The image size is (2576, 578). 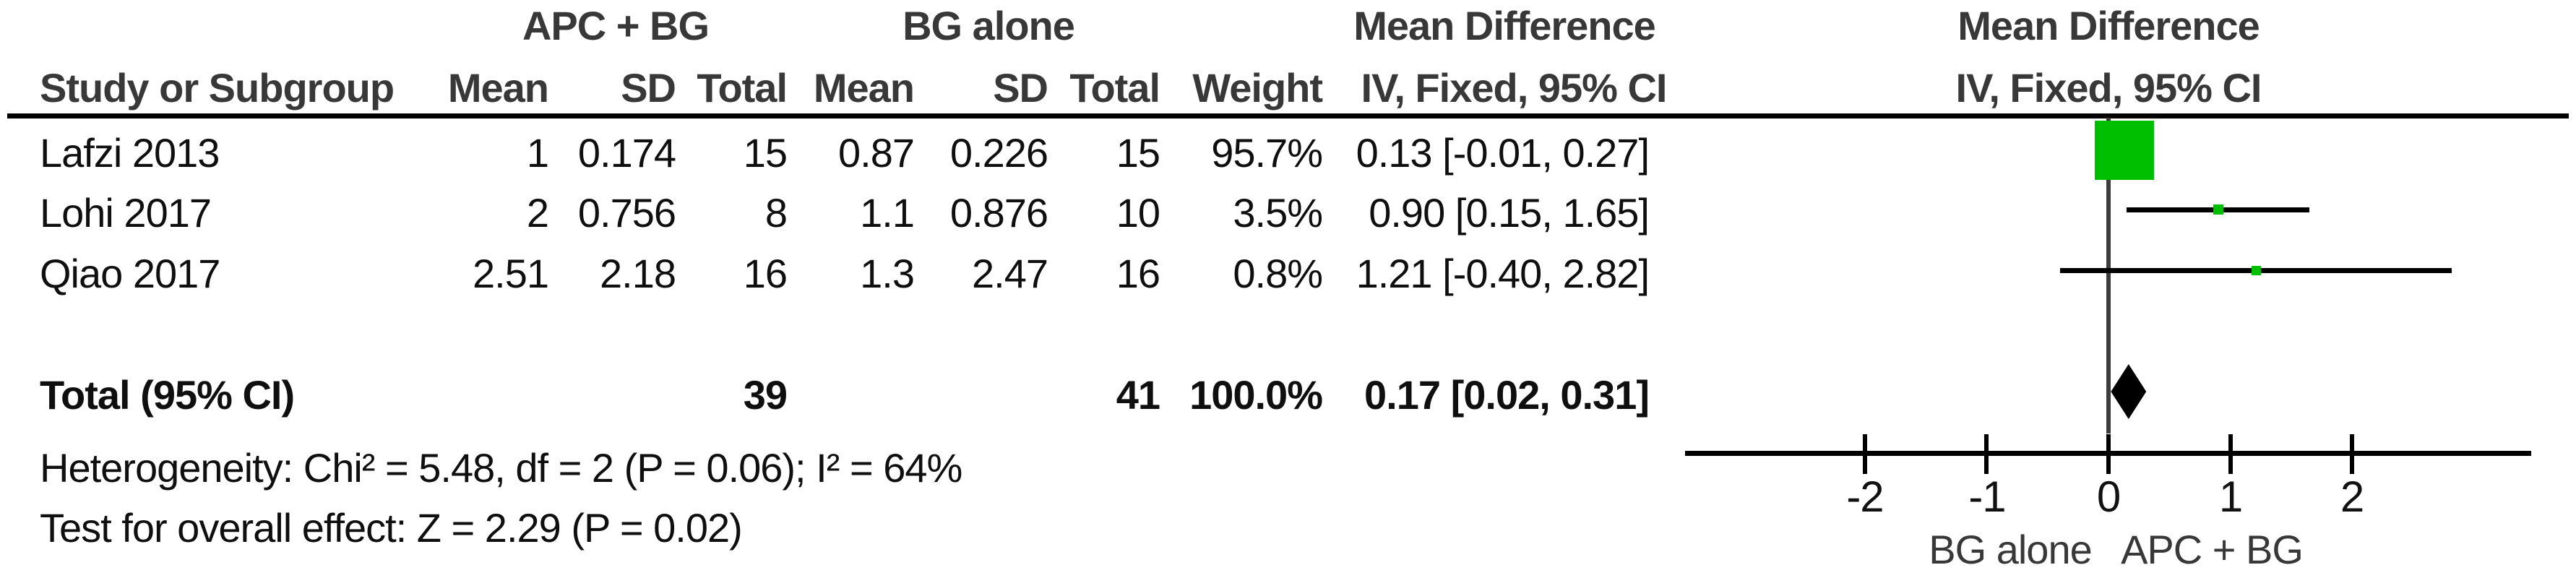 I want to click on x-tick-label: -1, so click(x=1987, y=497).